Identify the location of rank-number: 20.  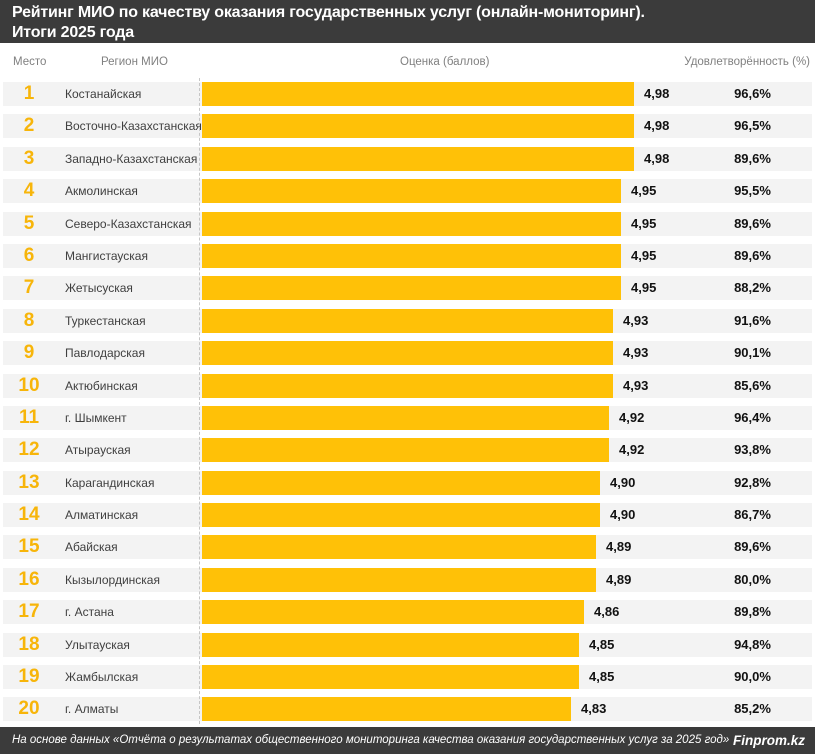
(29, 709).